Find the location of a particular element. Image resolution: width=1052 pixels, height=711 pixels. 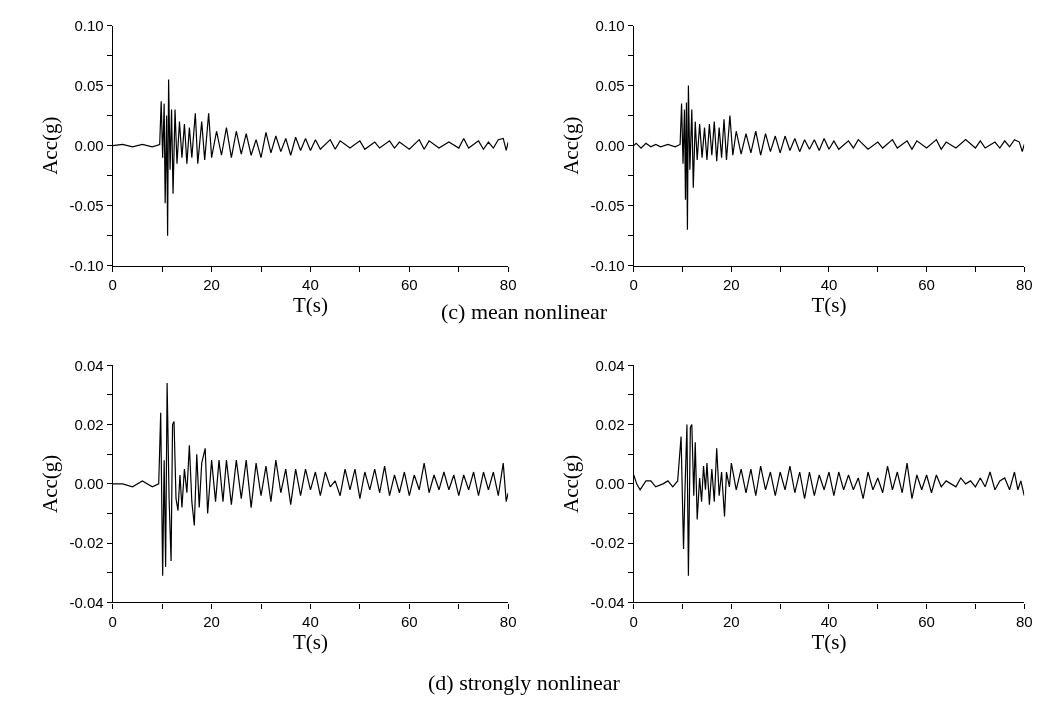

text: (d) strongly nonlinear is located at coordinates (524, 682).